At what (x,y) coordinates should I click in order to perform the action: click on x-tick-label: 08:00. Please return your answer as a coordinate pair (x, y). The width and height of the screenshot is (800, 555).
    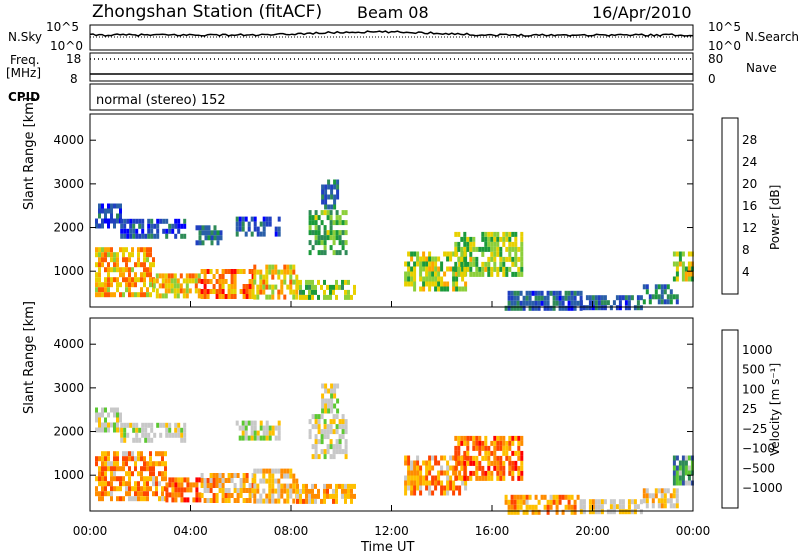
    Looking at the image, I should click on (291, 531).